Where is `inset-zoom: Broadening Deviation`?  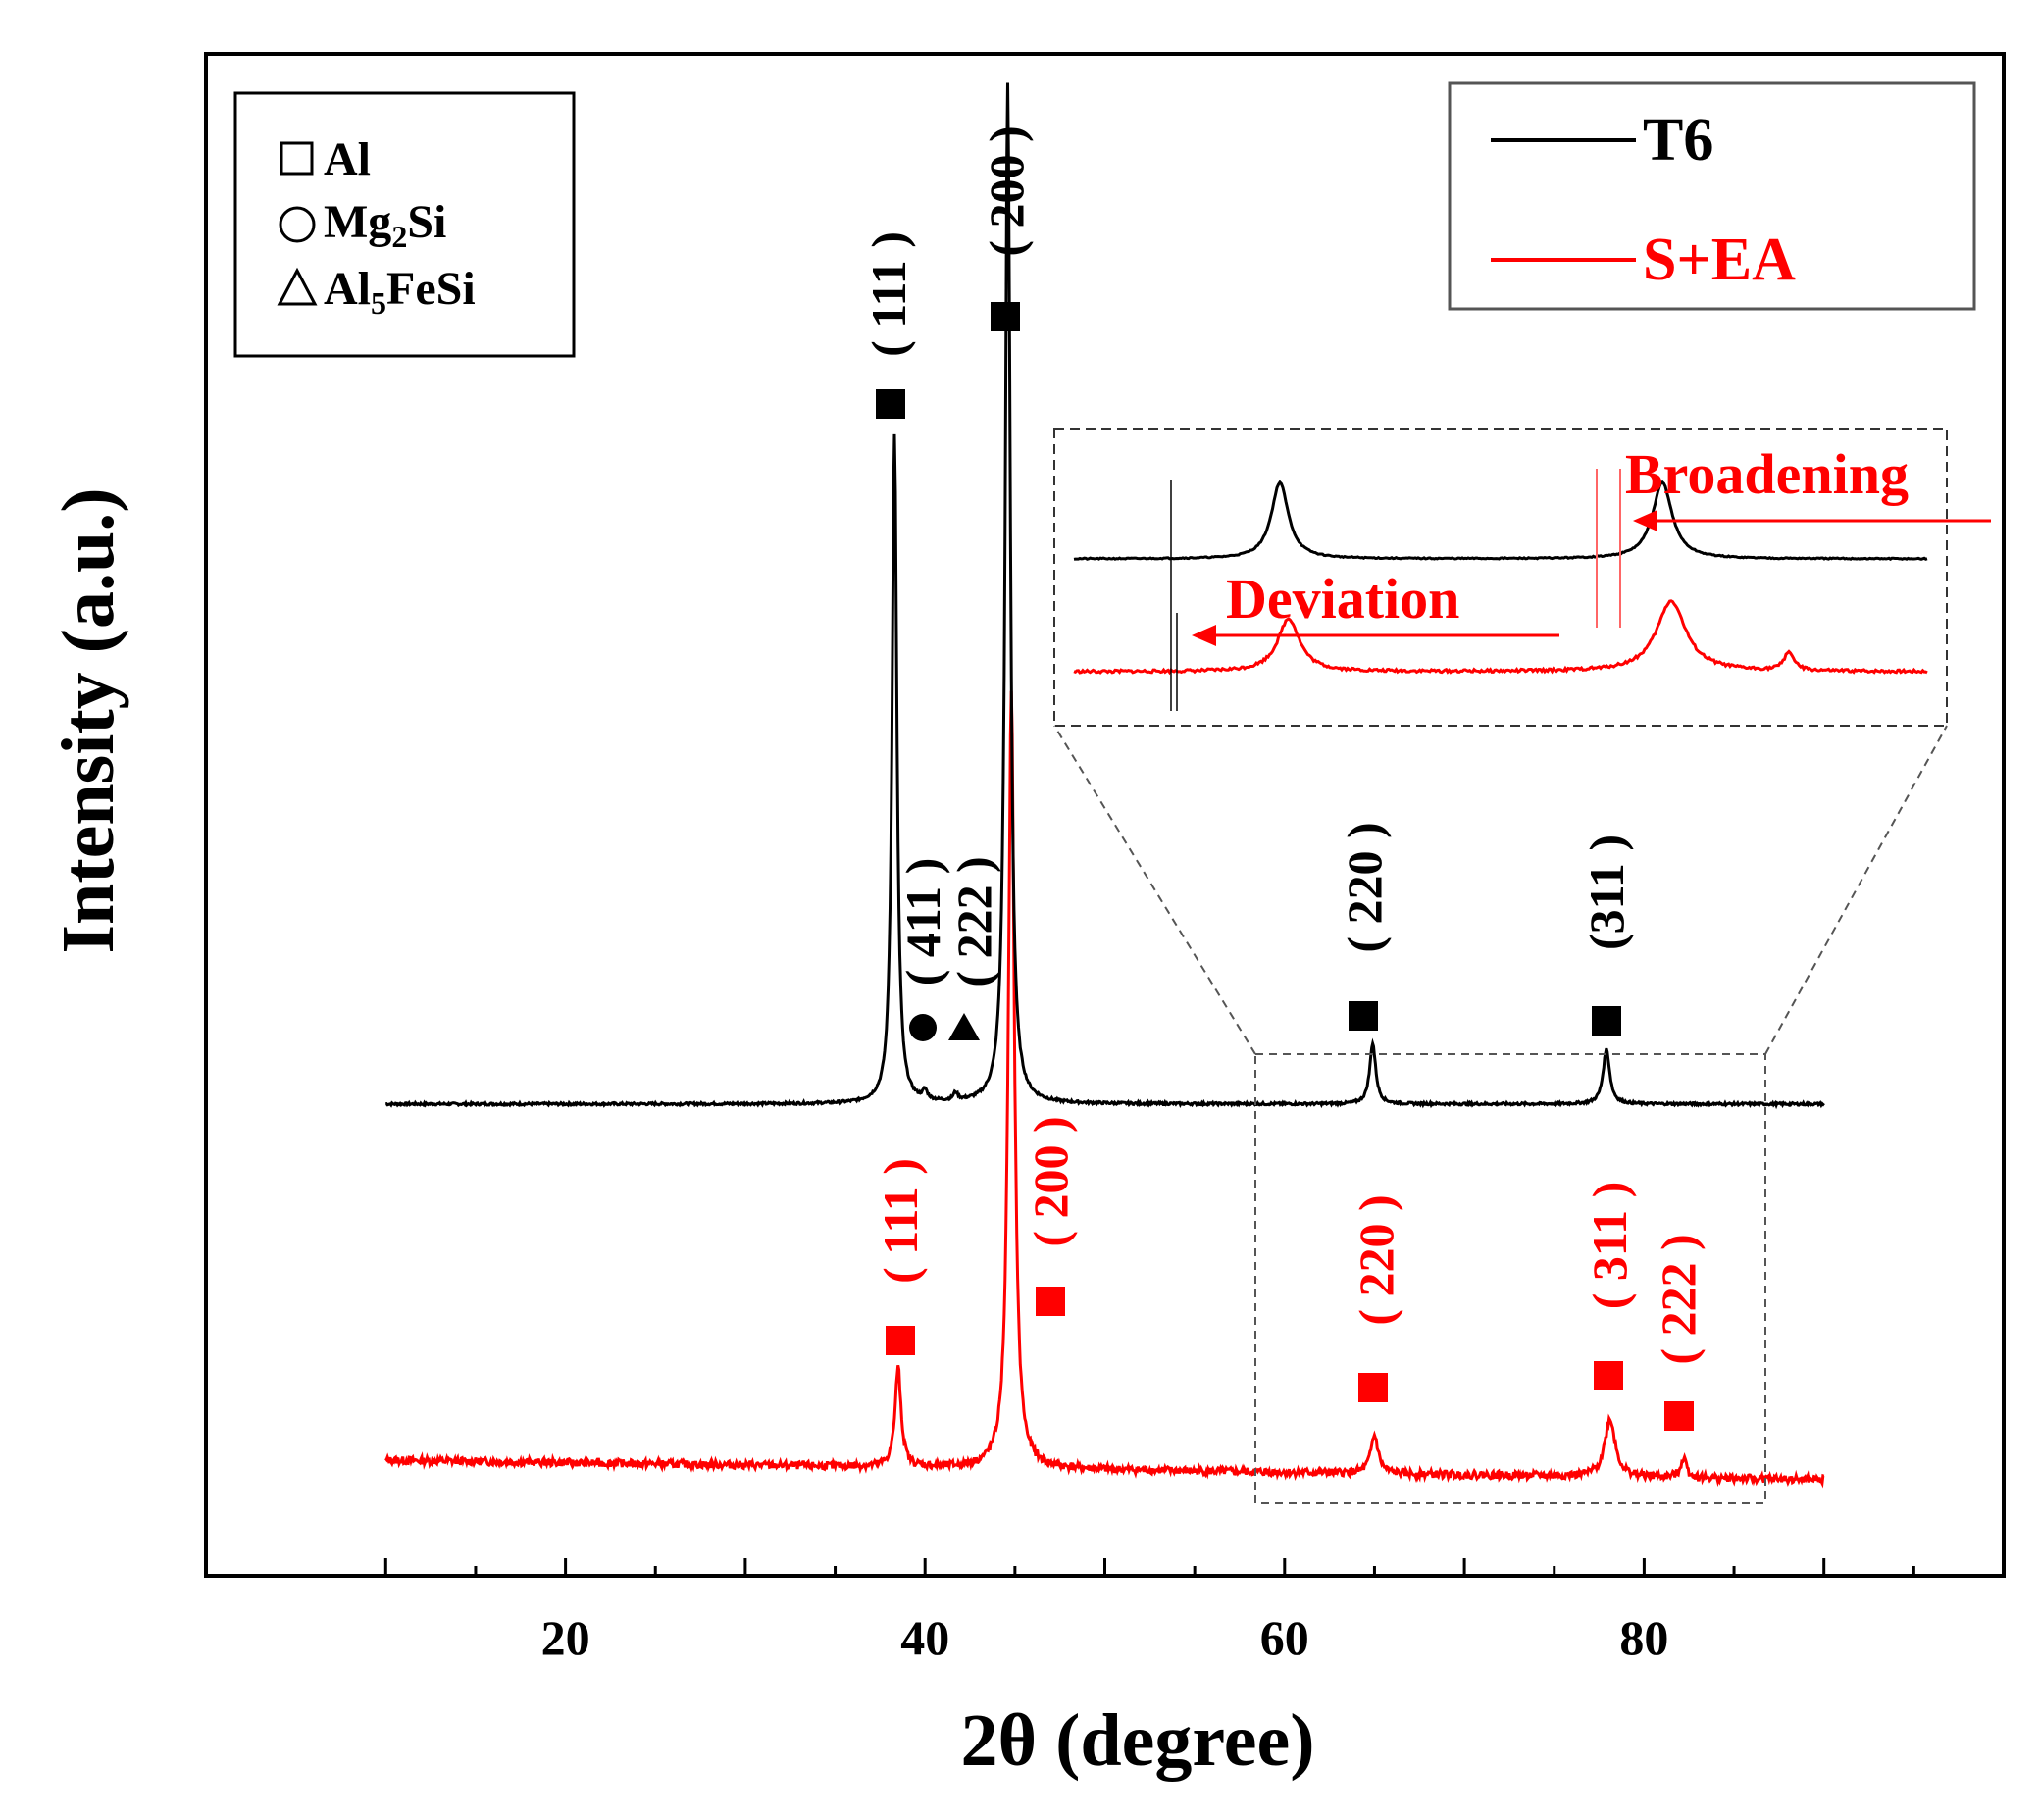
inset-zoom: Broadening Deviation is located at coordinates (1522, 577).